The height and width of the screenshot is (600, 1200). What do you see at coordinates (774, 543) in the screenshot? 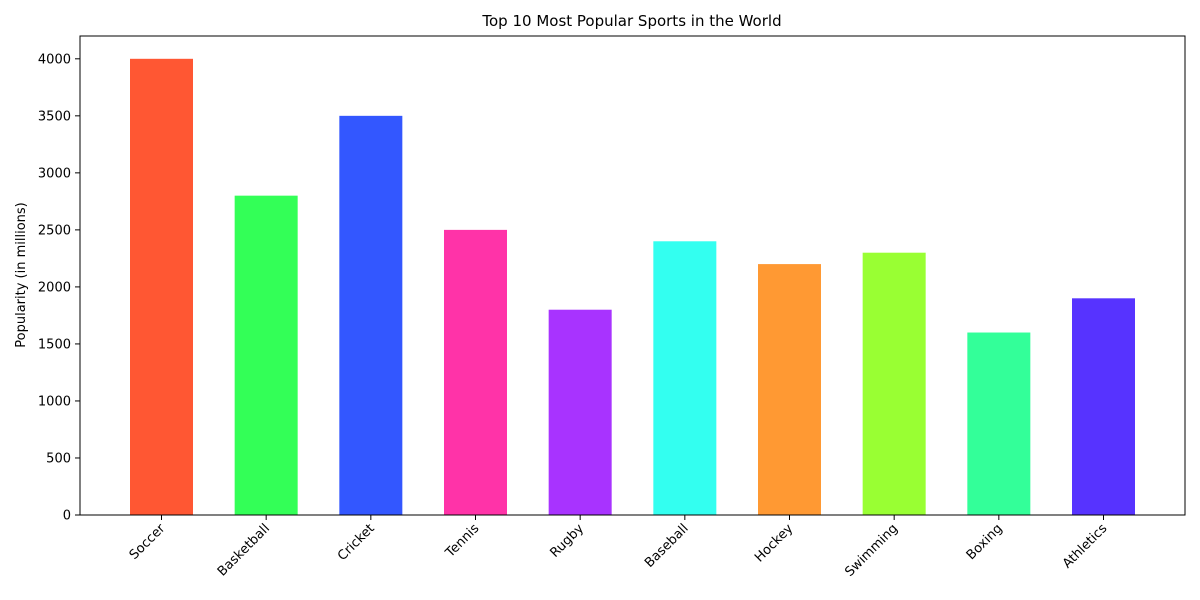
I see `x-tick-label: Hockey` at bounding box center [774, 543].